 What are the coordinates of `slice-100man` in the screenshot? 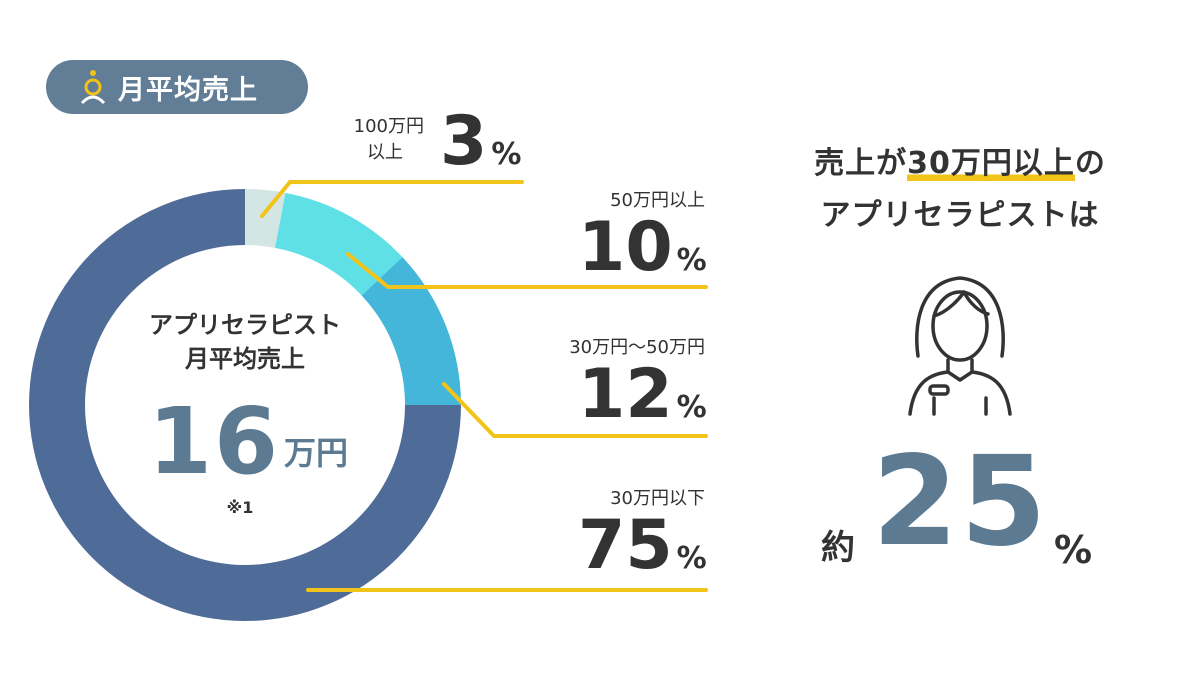 It's located at (265, 218).